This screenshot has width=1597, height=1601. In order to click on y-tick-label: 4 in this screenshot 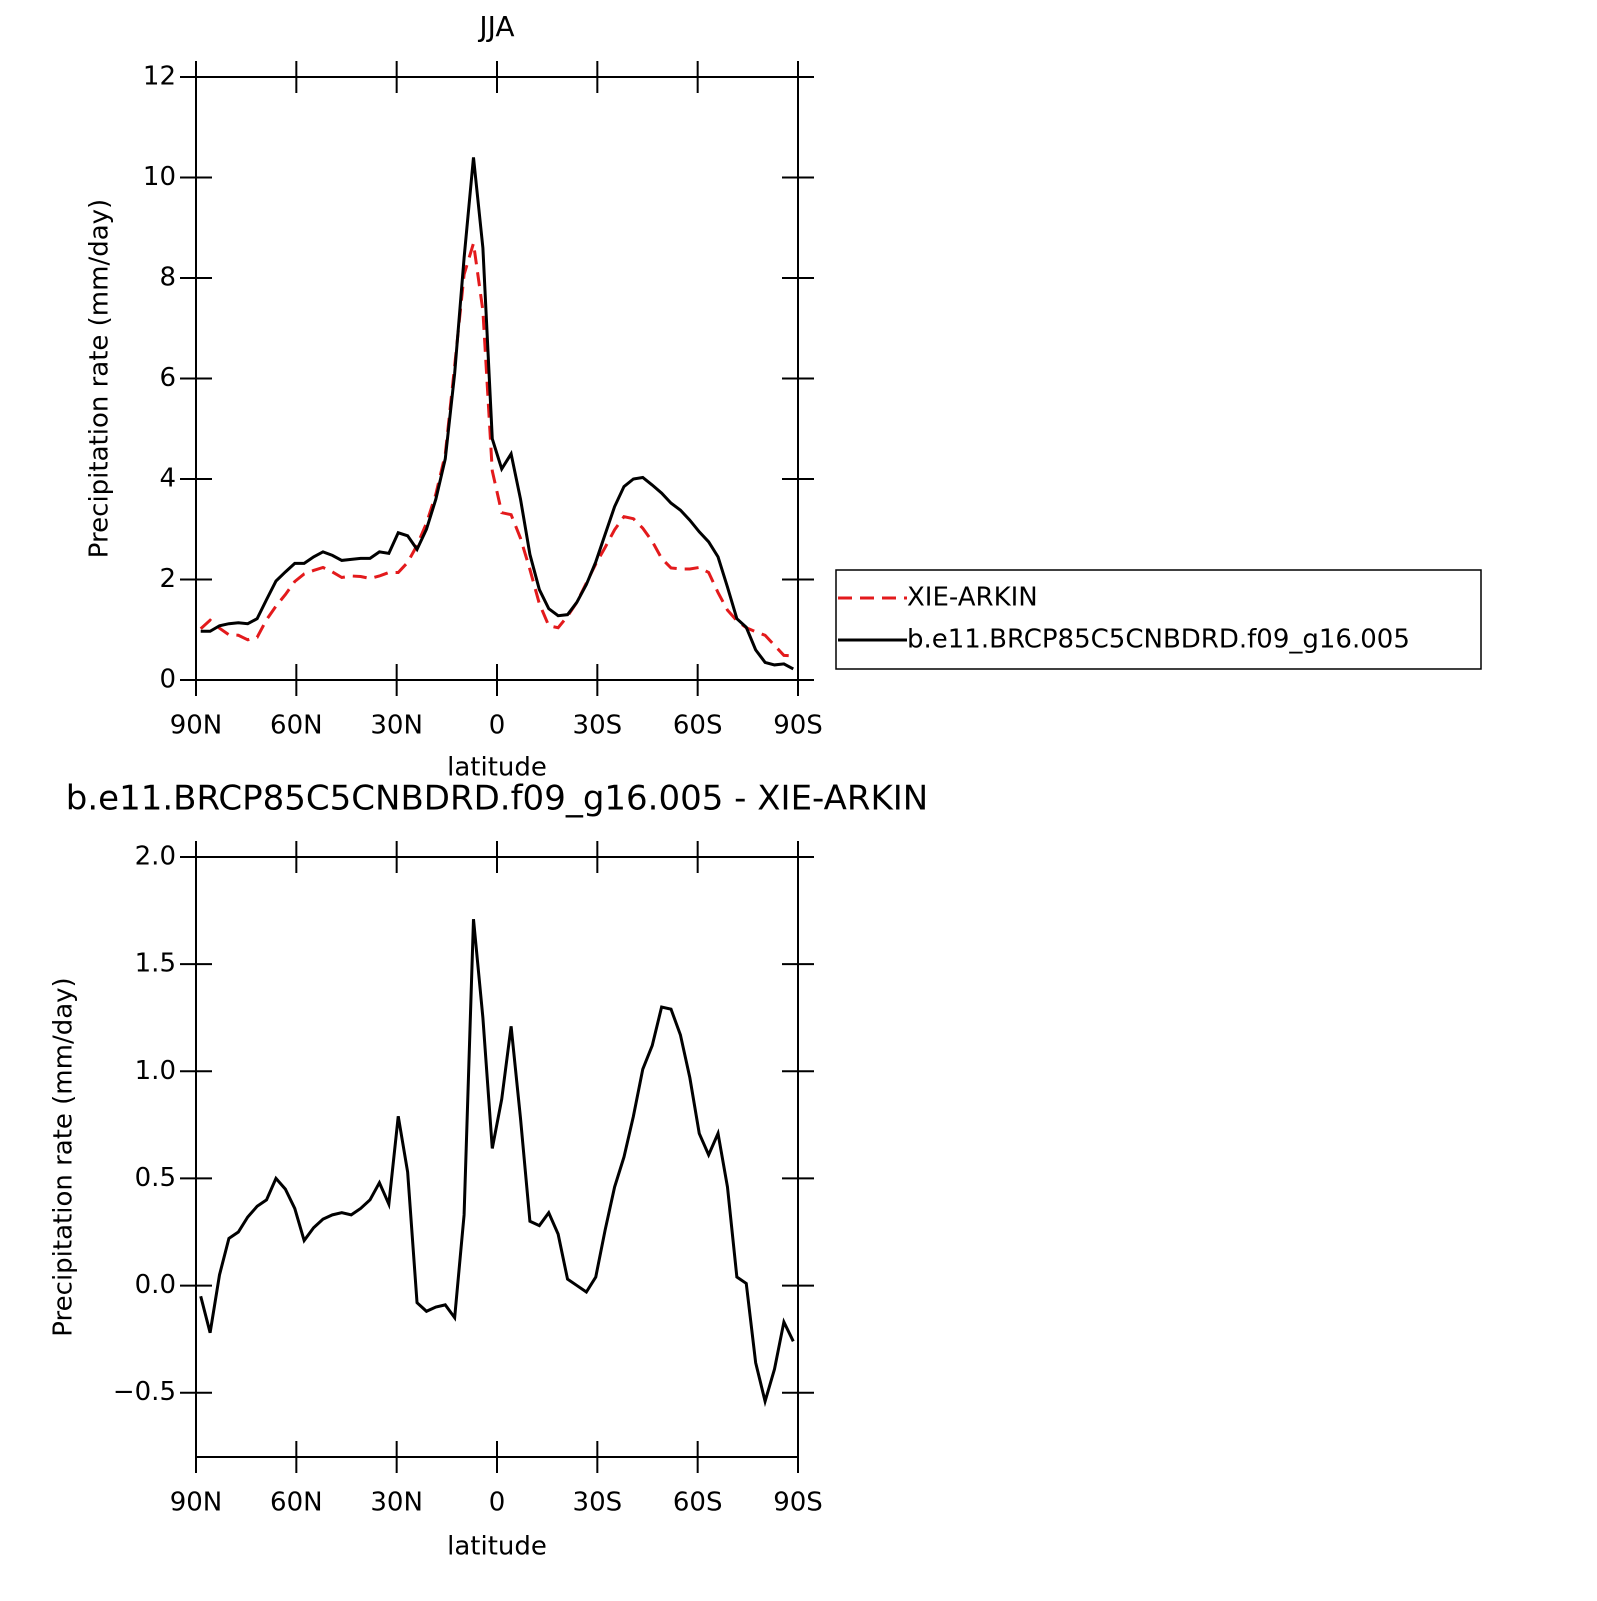, I will do `click(167, 479)`.